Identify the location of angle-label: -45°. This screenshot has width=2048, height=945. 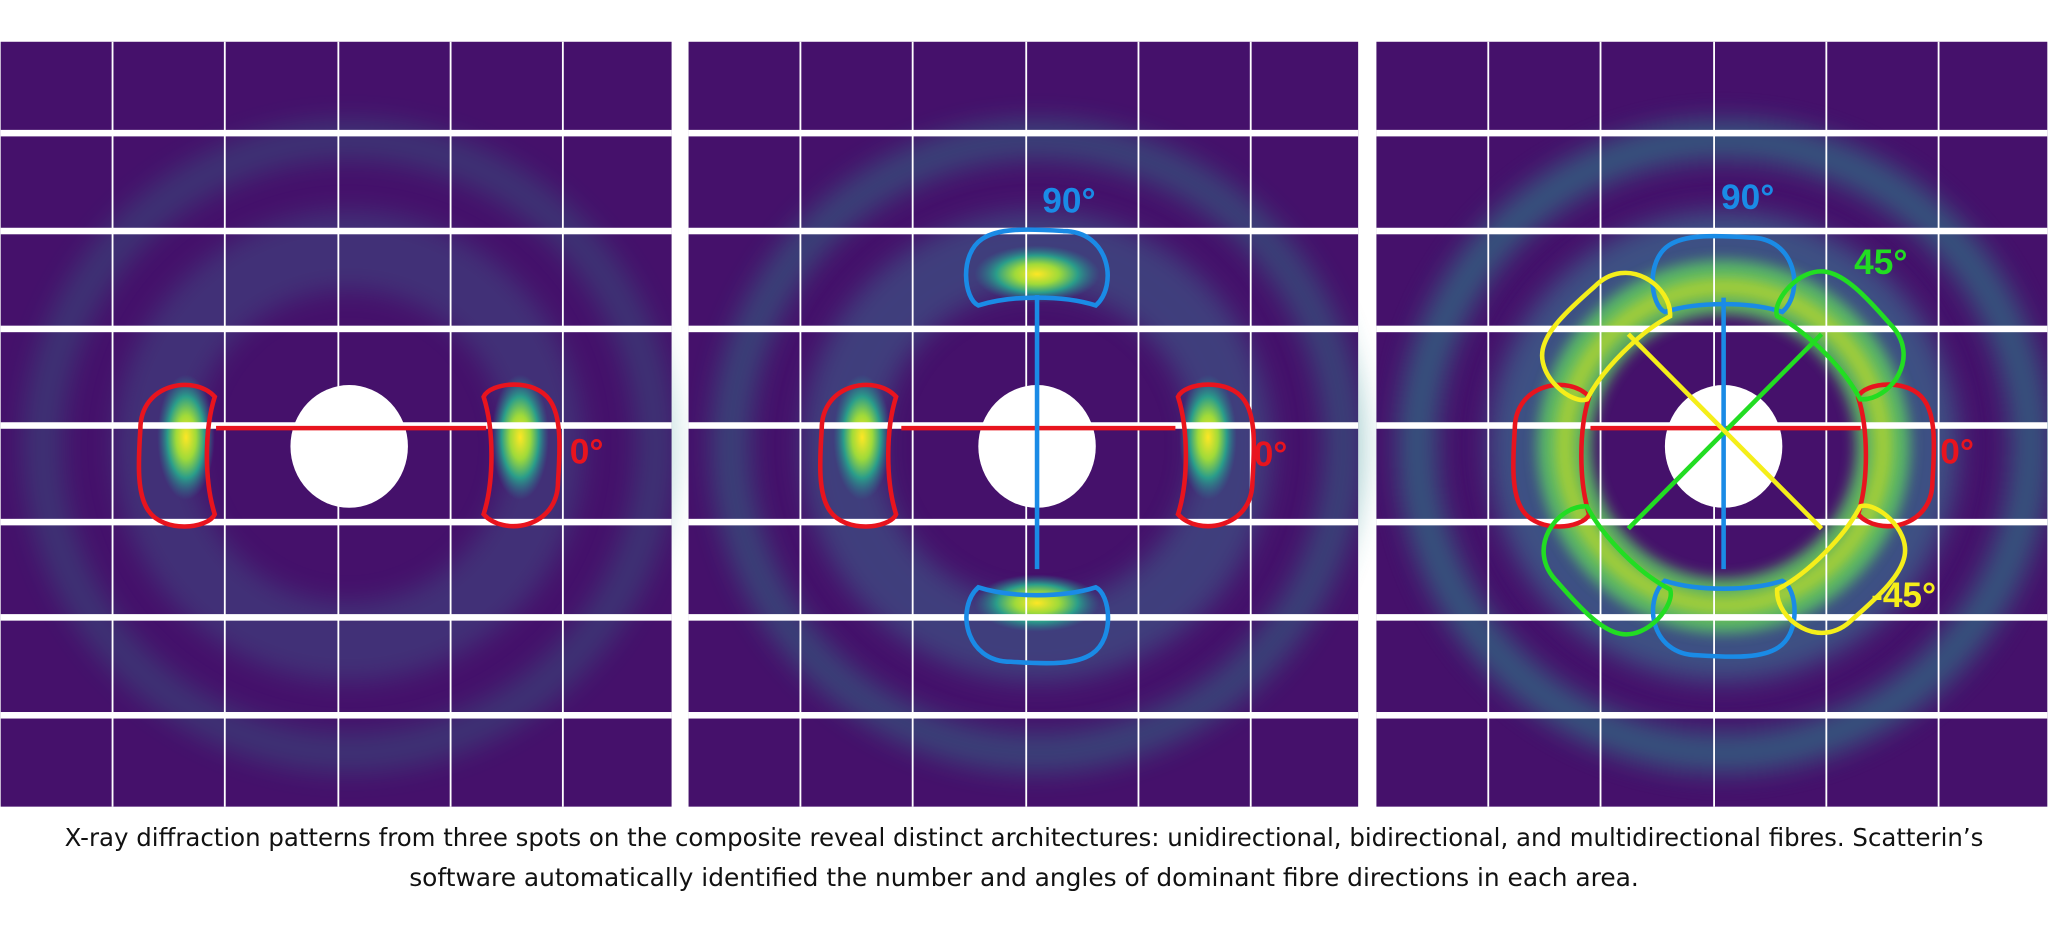
(1903, 595).